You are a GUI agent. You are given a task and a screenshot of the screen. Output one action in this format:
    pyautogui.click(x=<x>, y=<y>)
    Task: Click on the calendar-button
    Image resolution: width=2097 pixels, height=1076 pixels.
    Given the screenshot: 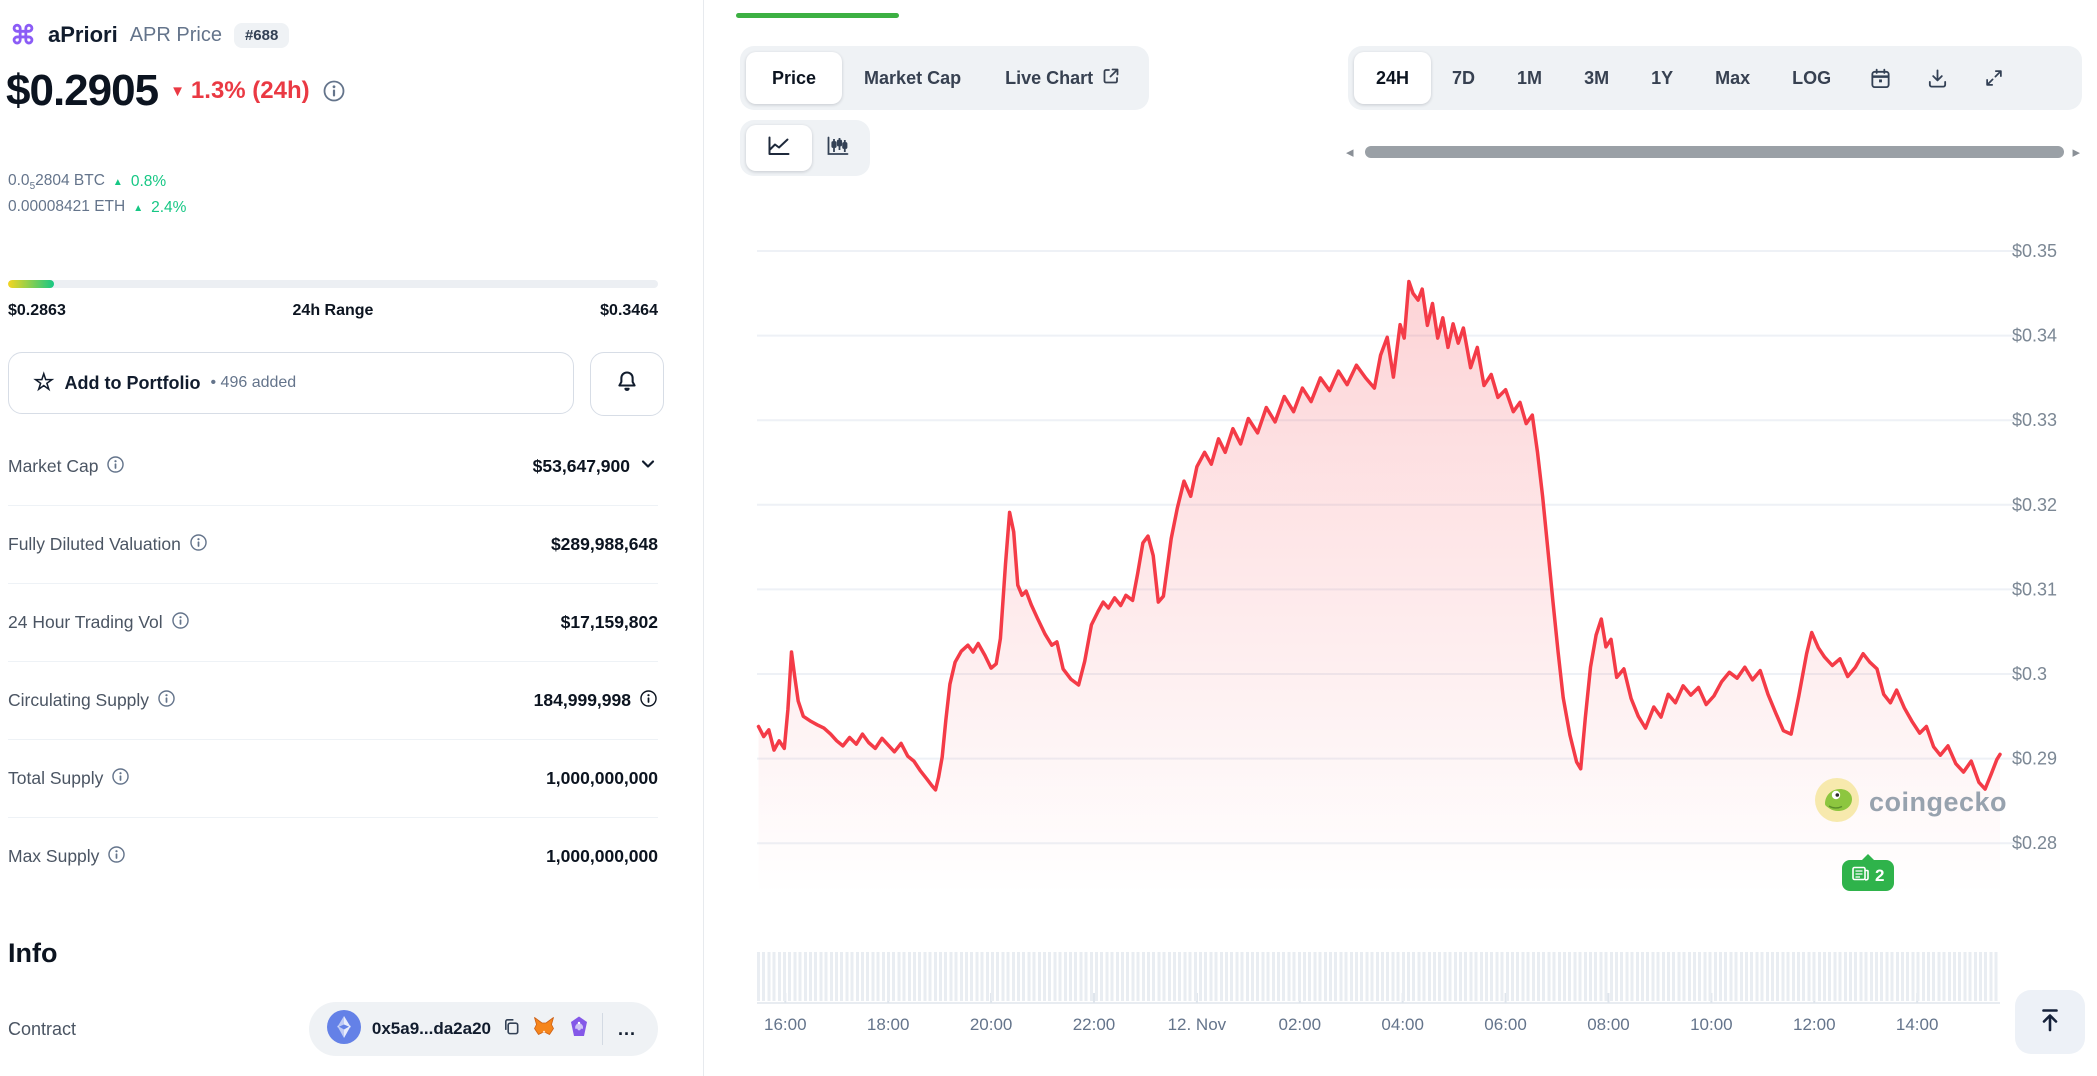 What is the action you would take?
    pyautogui.click(x=1880, y=78)
    